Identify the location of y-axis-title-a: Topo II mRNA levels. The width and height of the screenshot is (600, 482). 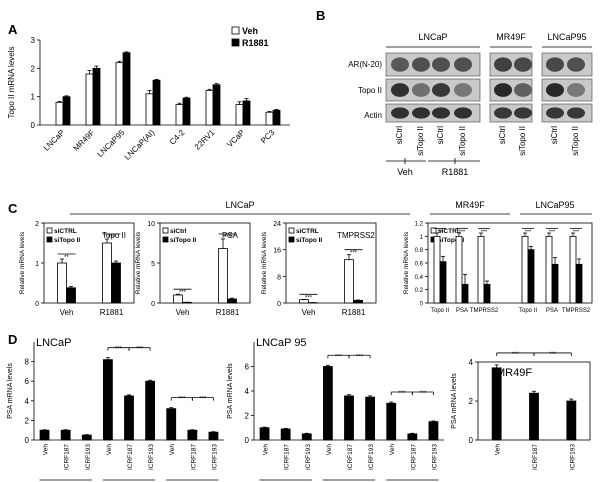
(11, 82).